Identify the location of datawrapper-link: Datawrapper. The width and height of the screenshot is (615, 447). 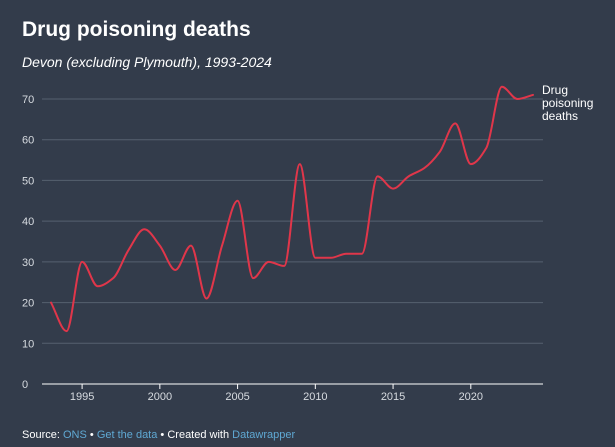
(264, 435).